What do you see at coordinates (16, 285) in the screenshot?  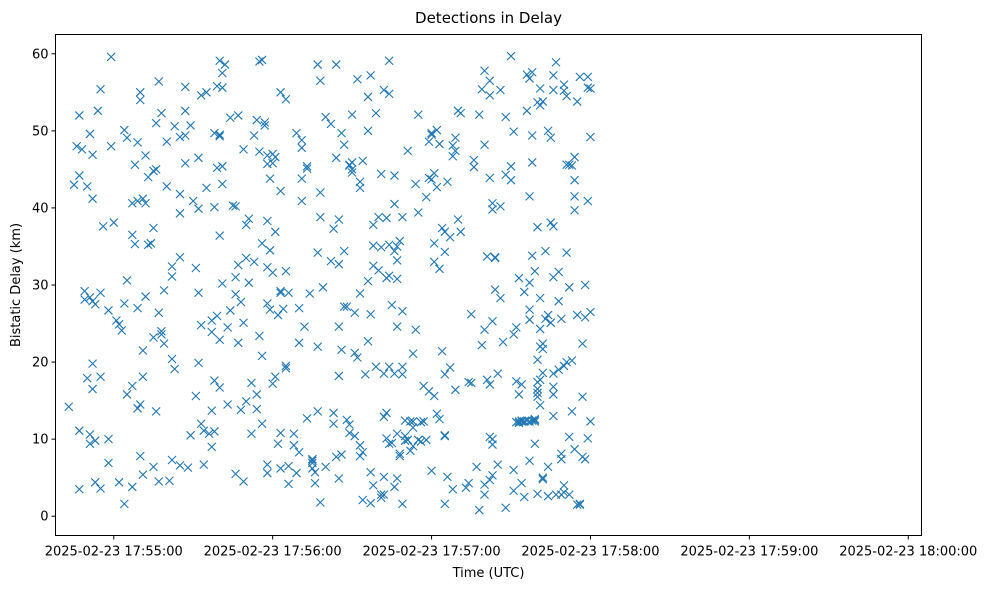 I see `y-axis-label: Bistatic Delay (km)` at bounding box center [16, 285].